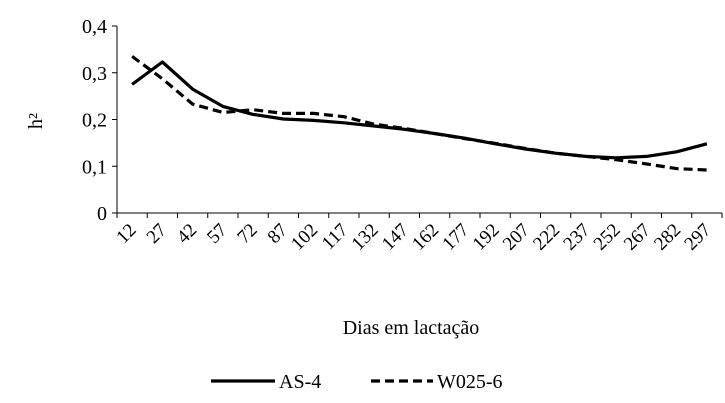 This screenshot has width=725, height=403. I want to click on x-tick-label: 57, so click(217, 234).